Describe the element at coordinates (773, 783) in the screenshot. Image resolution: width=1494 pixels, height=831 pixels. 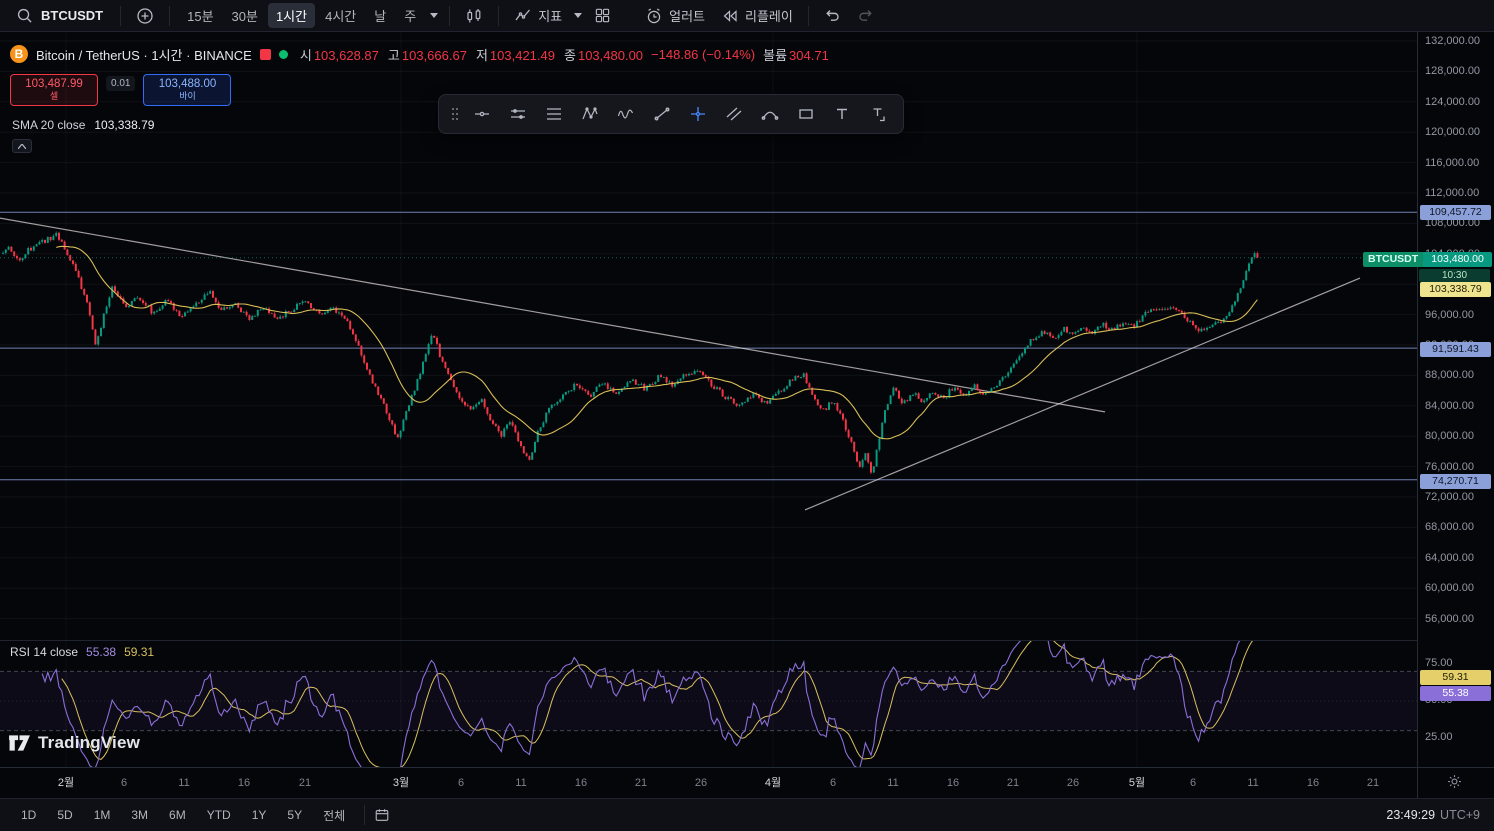
I see `time-label: 4월` at that location.